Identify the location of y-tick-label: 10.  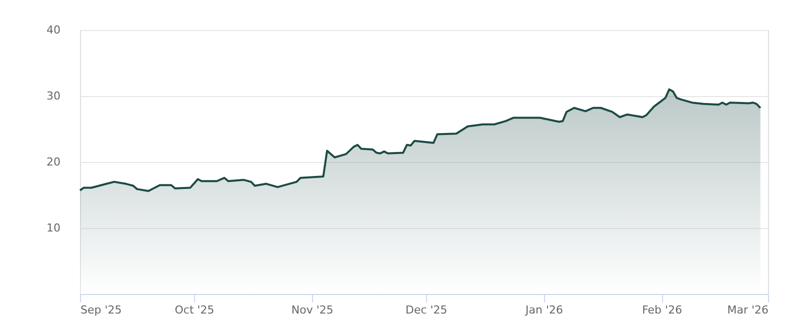
(53, 228).